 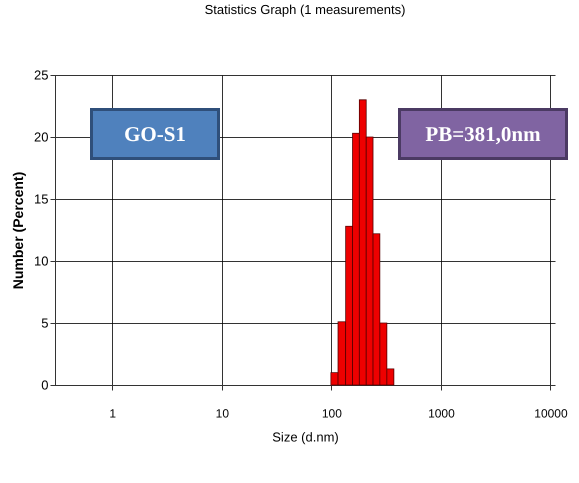 What do you see at coordinates (305, 9) in the screenshot?
I see `chart-title: Statistics Graph (1 measurements)` at bounding box center [305, 9].